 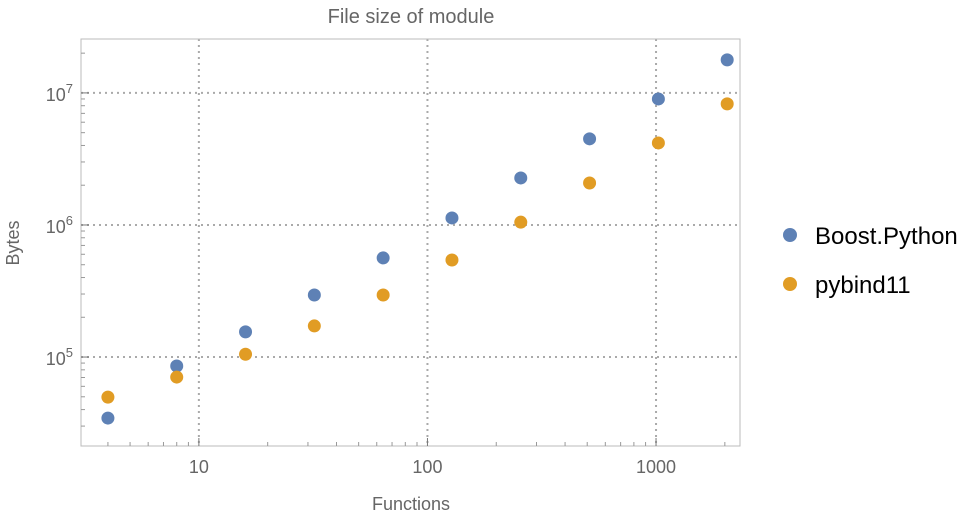 I want to click on y-tick-label: 10⁷, so click(x=59, y=93).